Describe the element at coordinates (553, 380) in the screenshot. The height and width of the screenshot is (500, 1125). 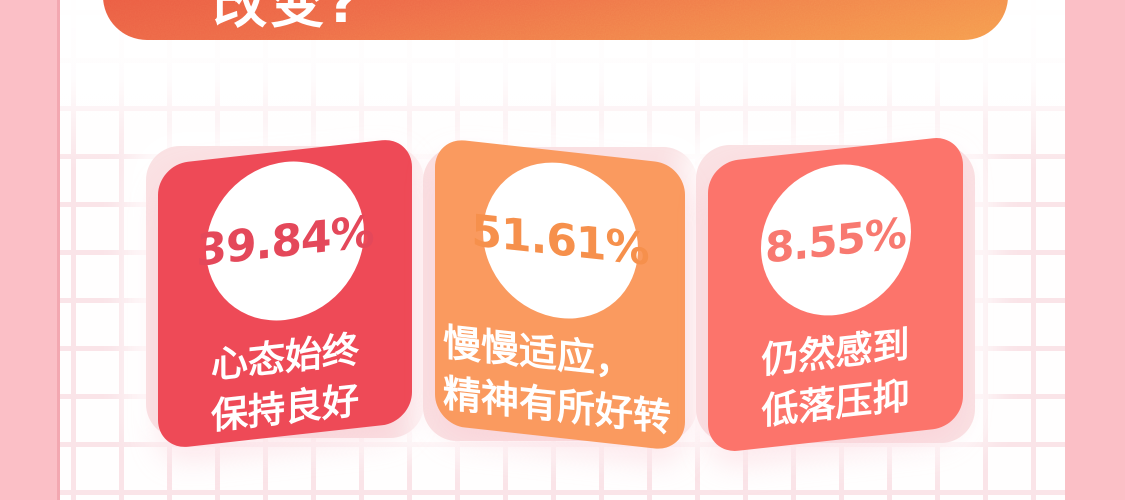
I see `card-label: 慢慢适应， 精神有所好转` at that location.